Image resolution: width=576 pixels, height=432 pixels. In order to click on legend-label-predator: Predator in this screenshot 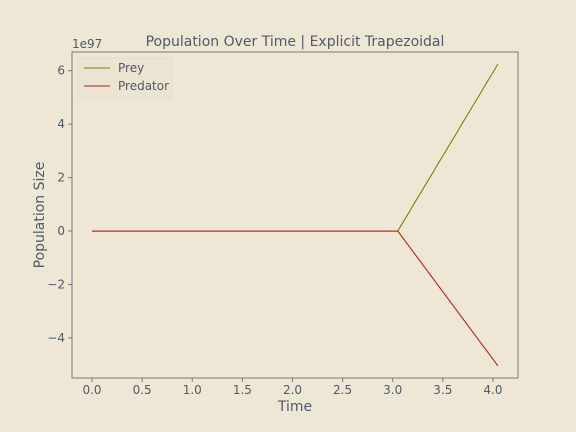, I will do `click(143, 86)`.